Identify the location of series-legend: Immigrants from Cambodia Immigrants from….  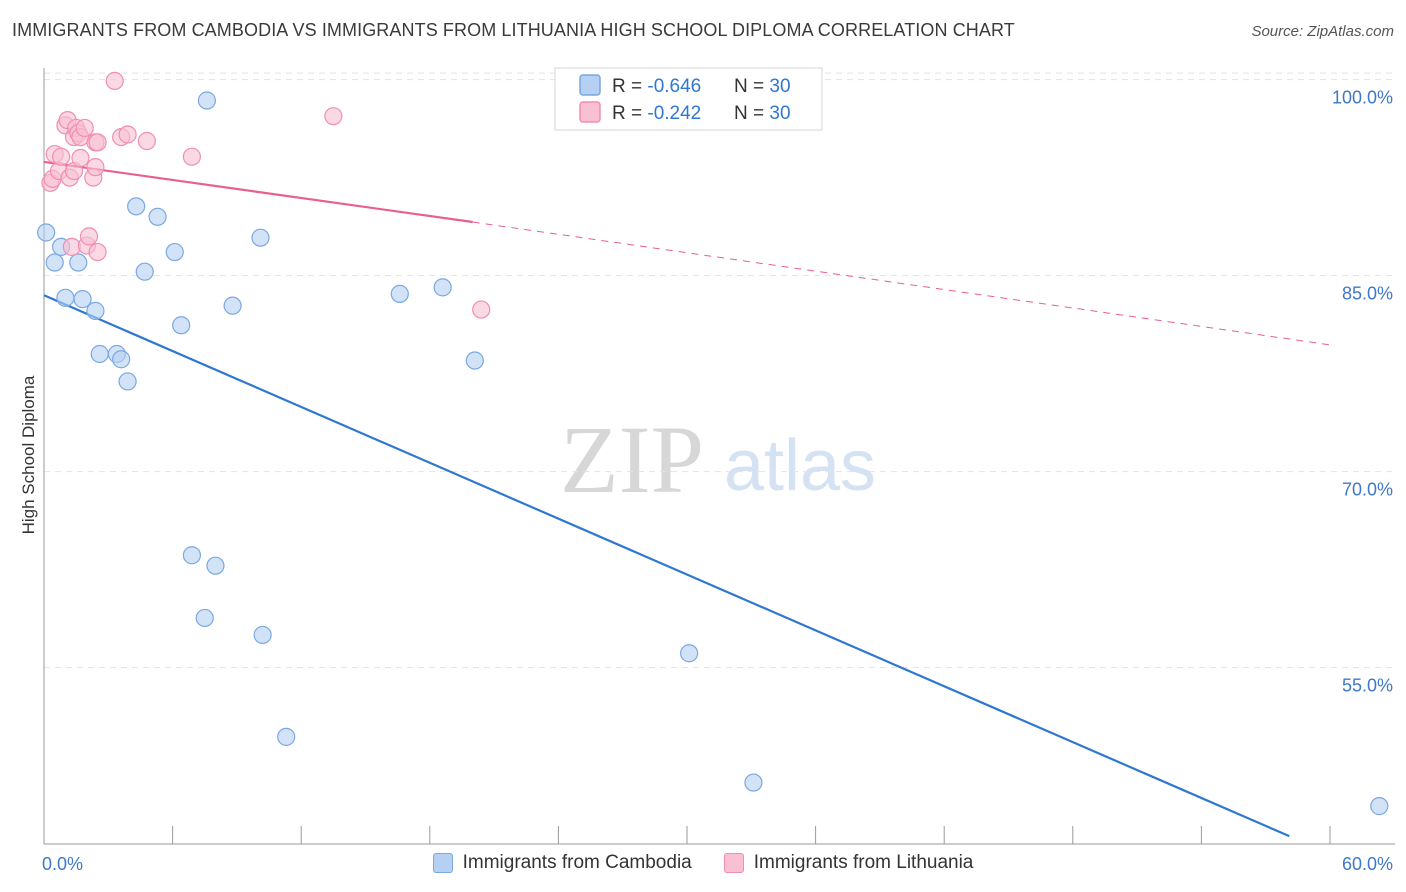
(703, 863).